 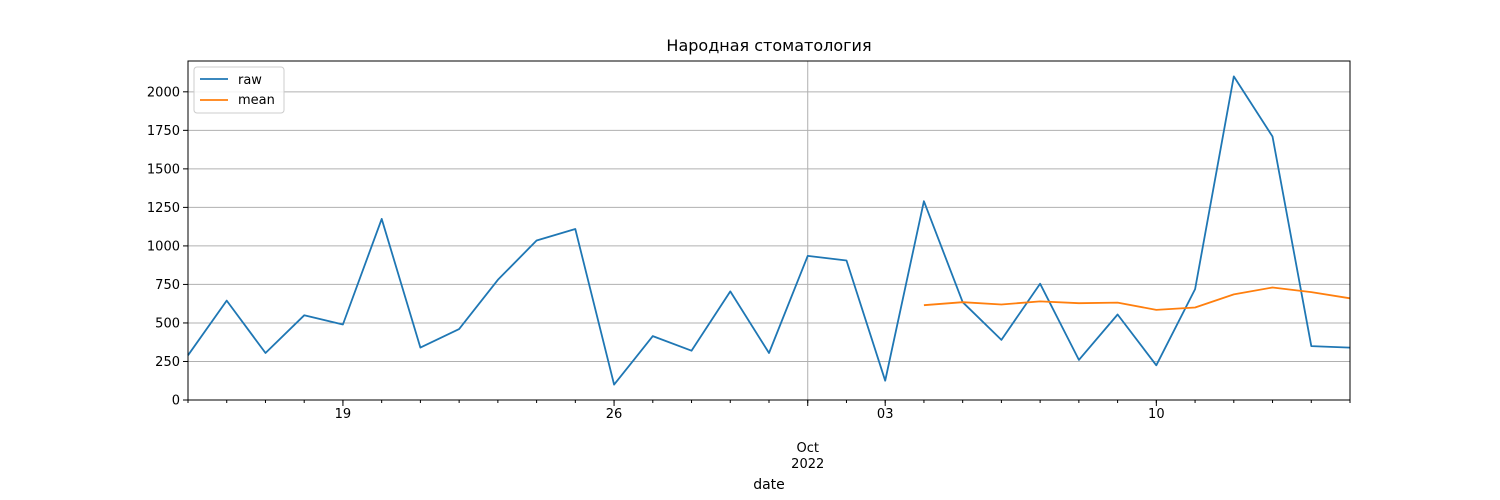 What do you see at coordinates (167, 285) in the screenshot?
I see `y-tick-label: 750` at bounding box center [167, 285].